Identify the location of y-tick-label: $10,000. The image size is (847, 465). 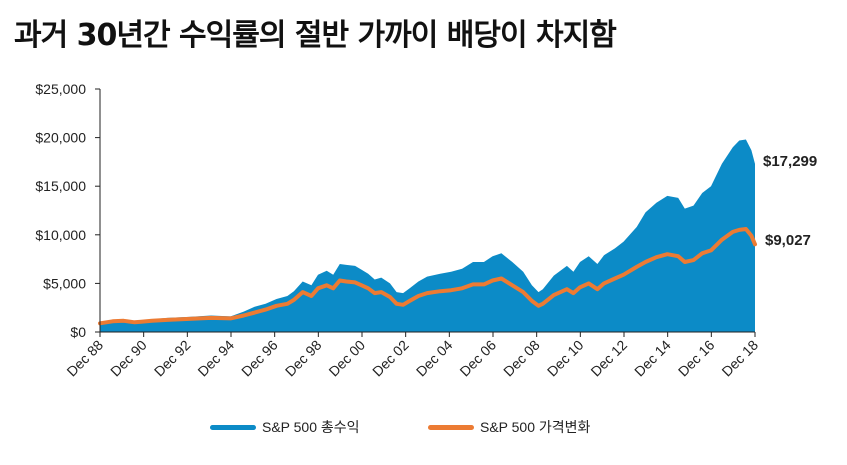
(60, 235).